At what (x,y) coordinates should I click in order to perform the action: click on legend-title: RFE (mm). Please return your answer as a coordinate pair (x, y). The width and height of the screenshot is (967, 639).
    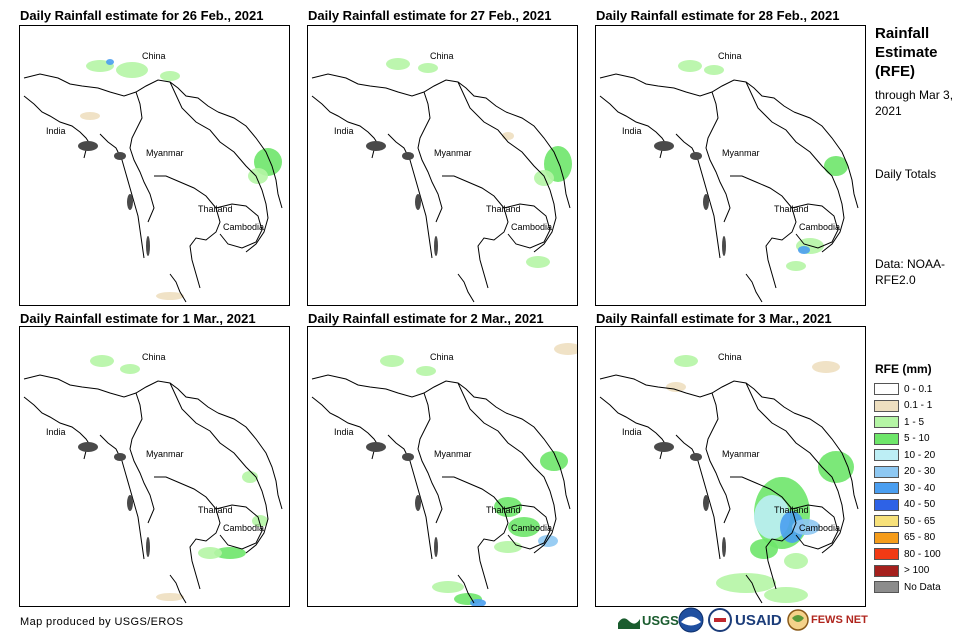
    Looking at the image, I should click on (903, 369).